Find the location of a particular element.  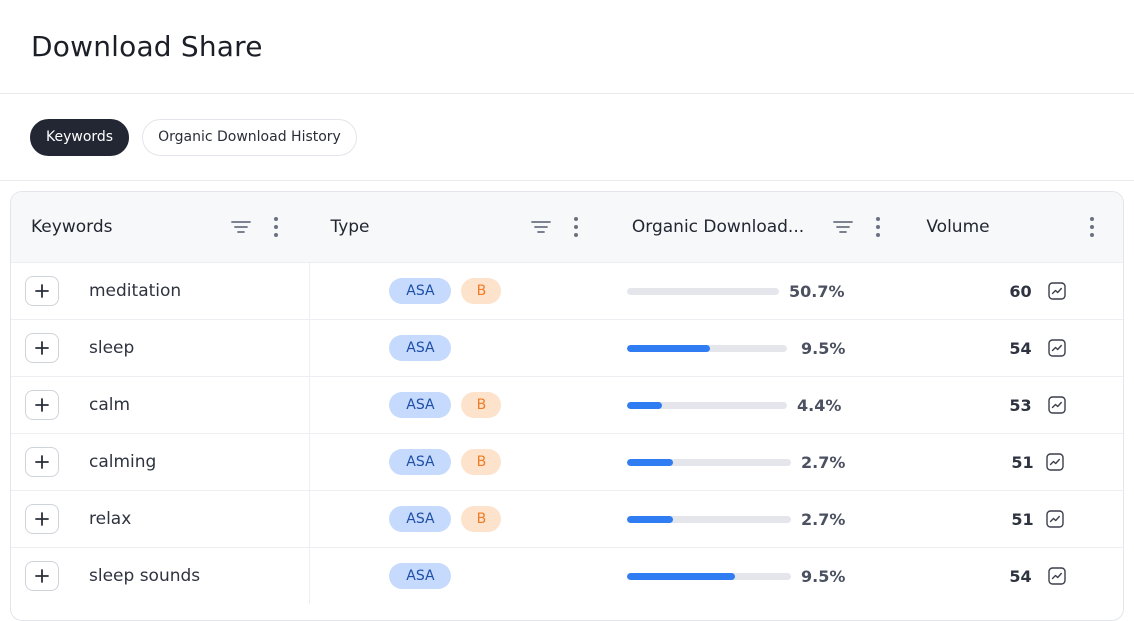

table-row: relax ASA B 2.7% 51 is located at coordinates (567, 518).